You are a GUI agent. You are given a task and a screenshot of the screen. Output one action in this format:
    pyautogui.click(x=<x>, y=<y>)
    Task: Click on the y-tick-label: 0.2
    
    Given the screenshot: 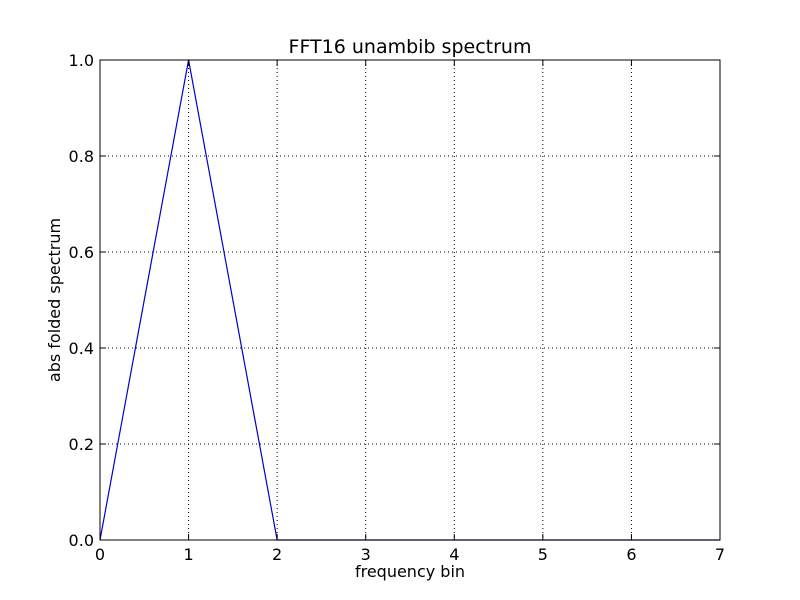 What is the action you would take?
    pyautogui.click(x=81, y=444)
    